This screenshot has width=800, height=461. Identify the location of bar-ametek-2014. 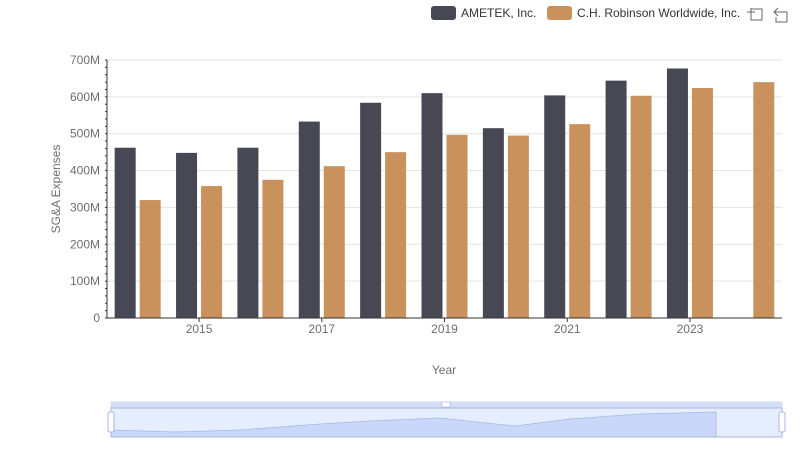
(125, 232).